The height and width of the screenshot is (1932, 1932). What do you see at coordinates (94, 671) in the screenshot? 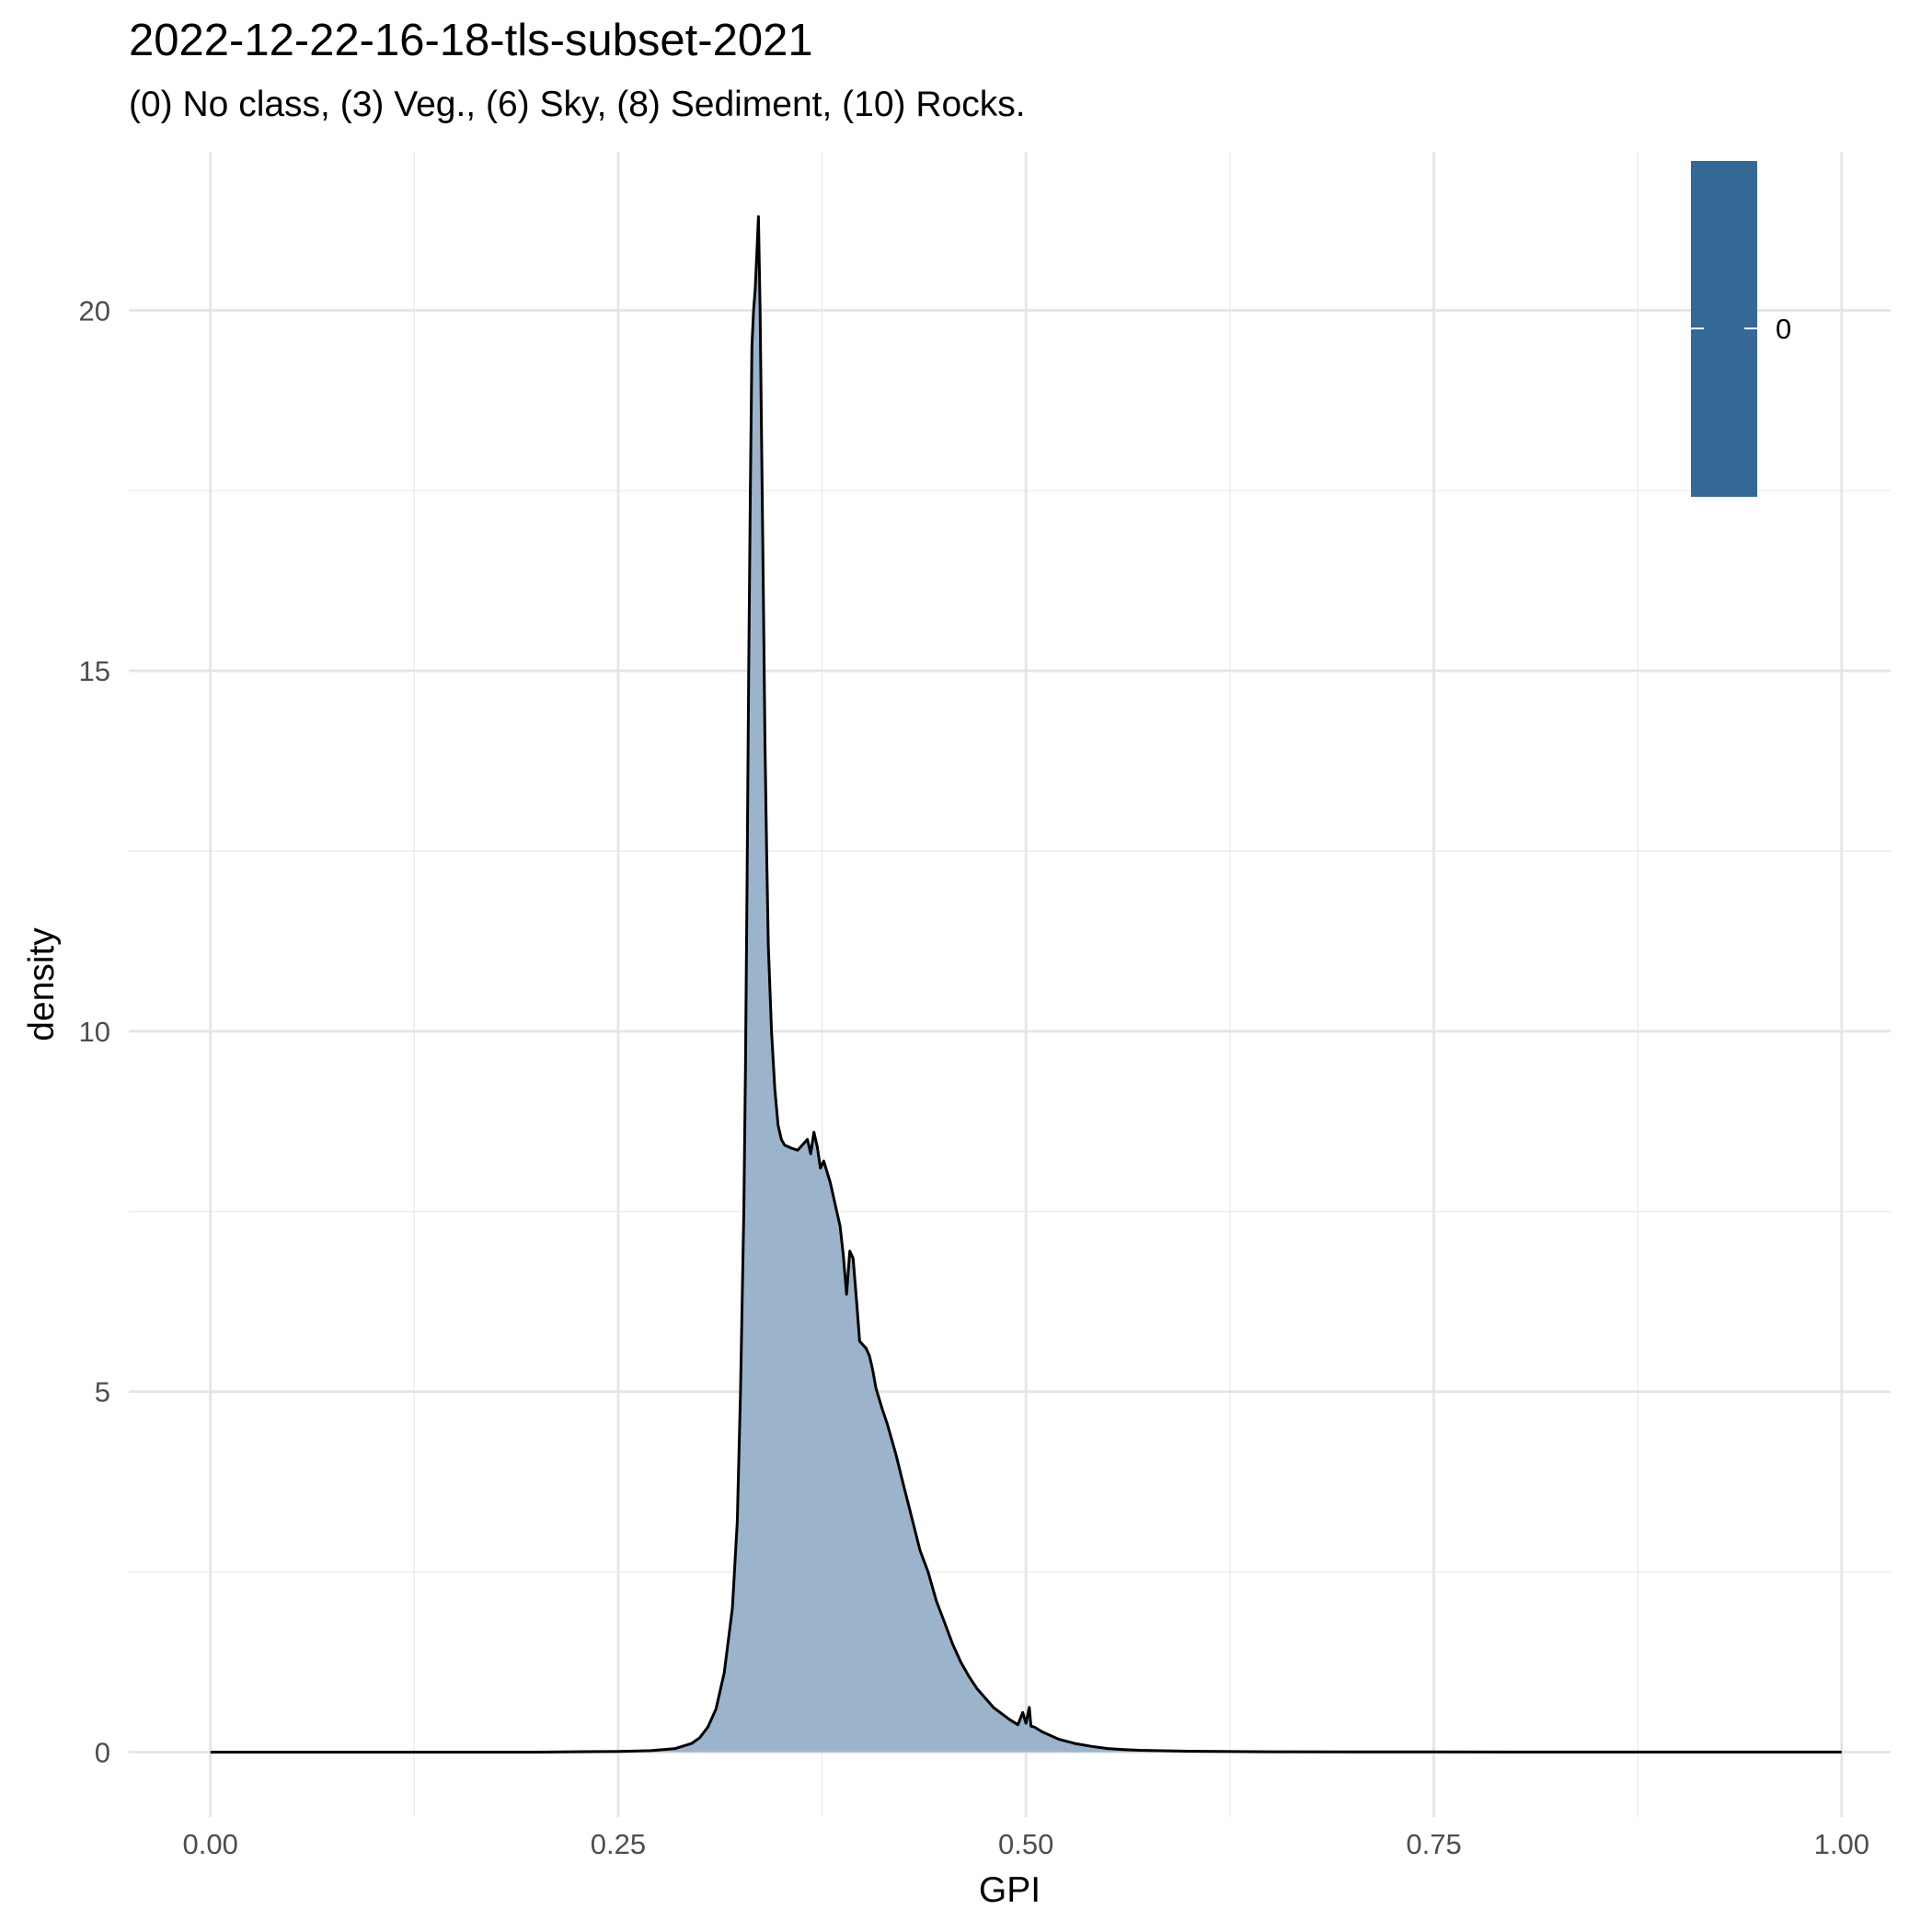
I see `y-tick-label: 15` at bounding box center [94, 671].